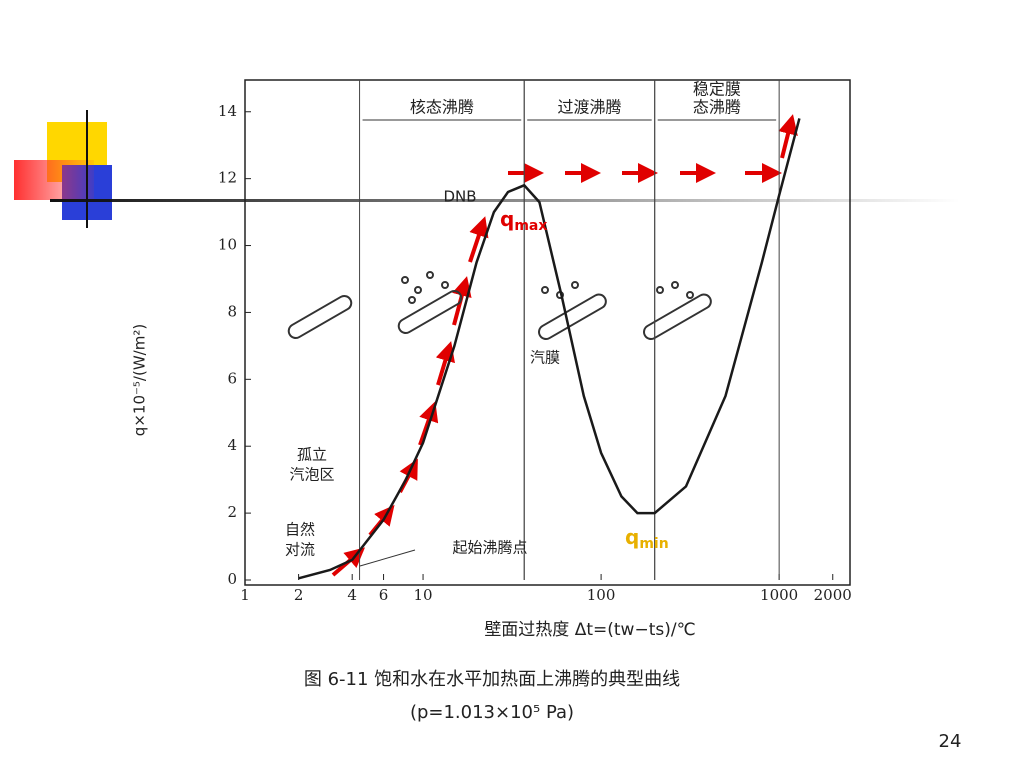 The height and width of the screenshot is (768, 1024). What do you see at coordinates (489, 548) in the screenshot?
I see `onset-label: 起始沸腾点` at bounding box center [489, 548].